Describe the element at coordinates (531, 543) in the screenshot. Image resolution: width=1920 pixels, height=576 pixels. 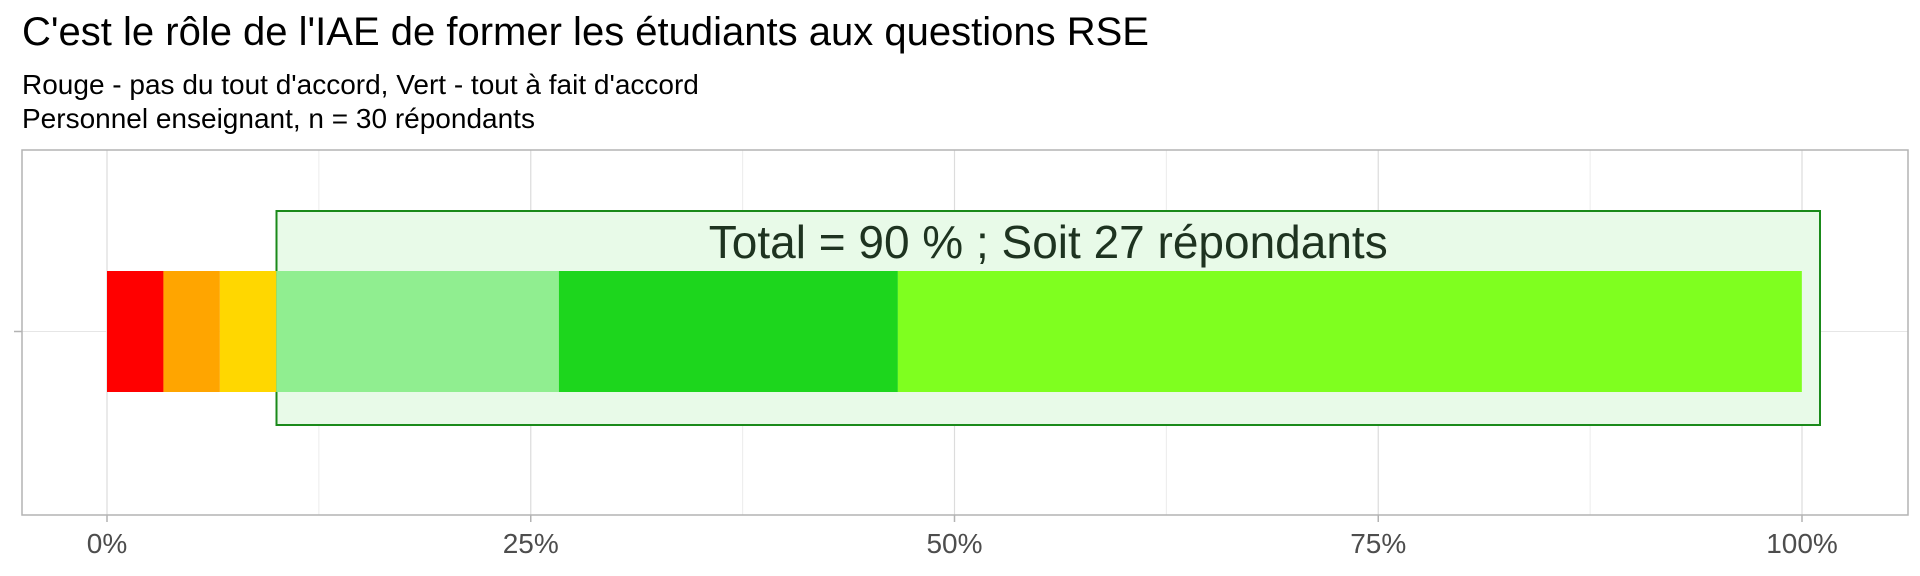
I see `x-tick-label: 25%` at that location.